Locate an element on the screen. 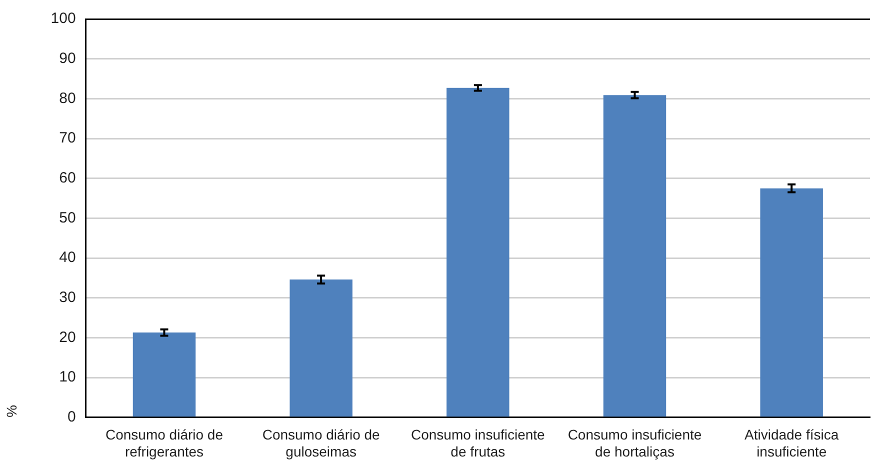 This screenshot has height=475, width=872. x-tick-label: Consumo diário de guloseimas is located at coordinates (321, 443).